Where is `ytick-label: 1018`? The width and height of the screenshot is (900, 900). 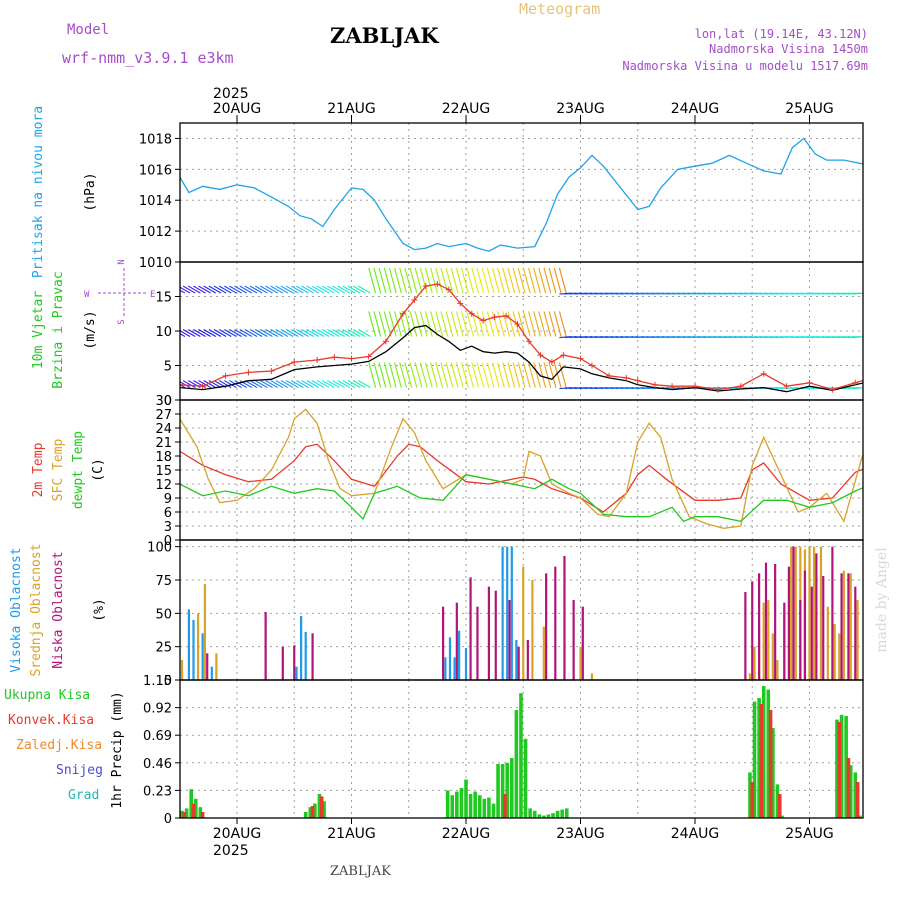 ytick-label: 1018 is located at coordinates (155, 139).